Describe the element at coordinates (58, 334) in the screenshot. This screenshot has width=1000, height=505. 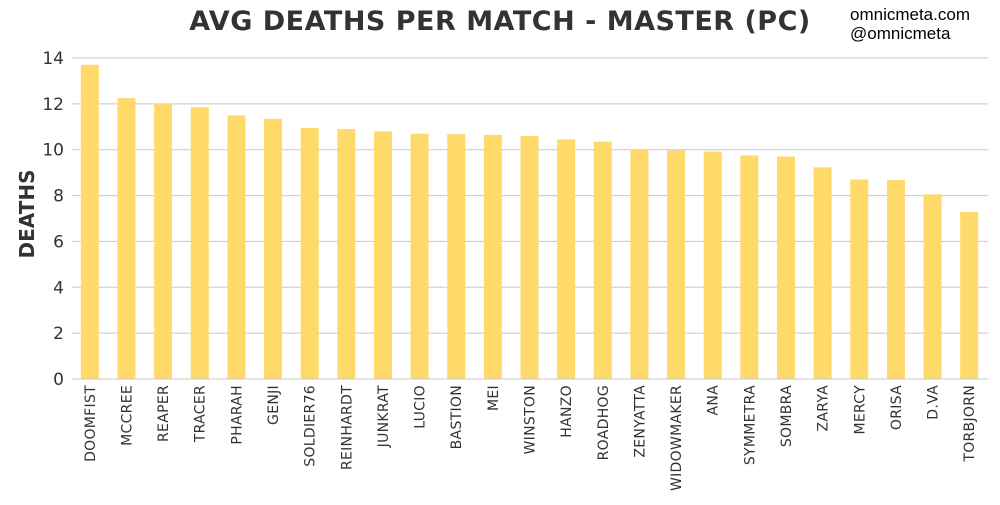
I see `y-tick-label: 2` at that location.